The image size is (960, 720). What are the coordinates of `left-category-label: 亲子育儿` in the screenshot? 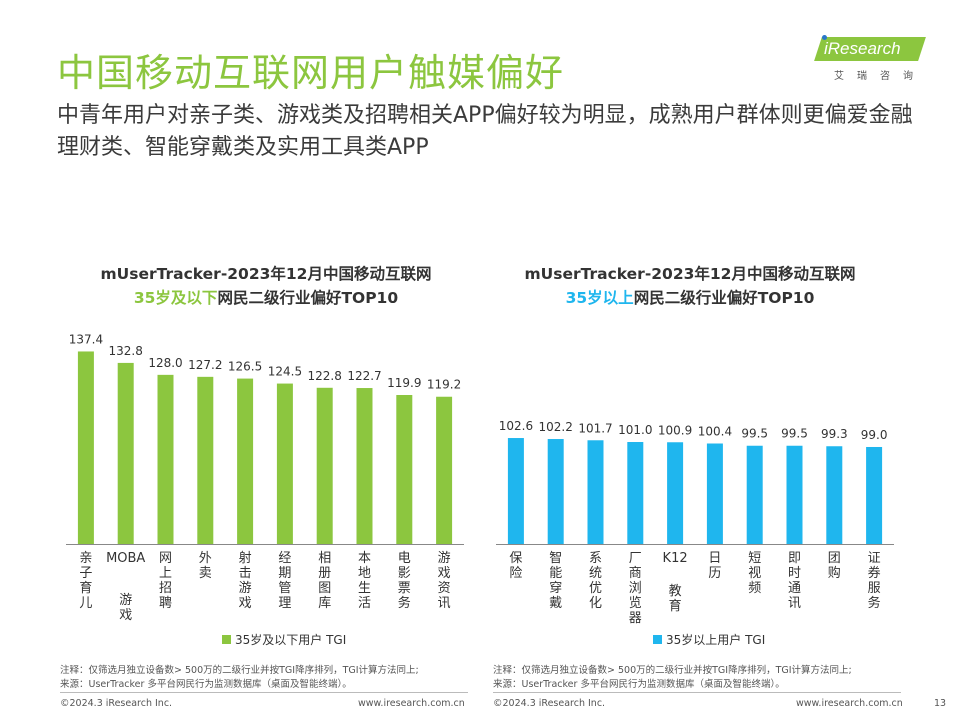 It's located at (85, 581).